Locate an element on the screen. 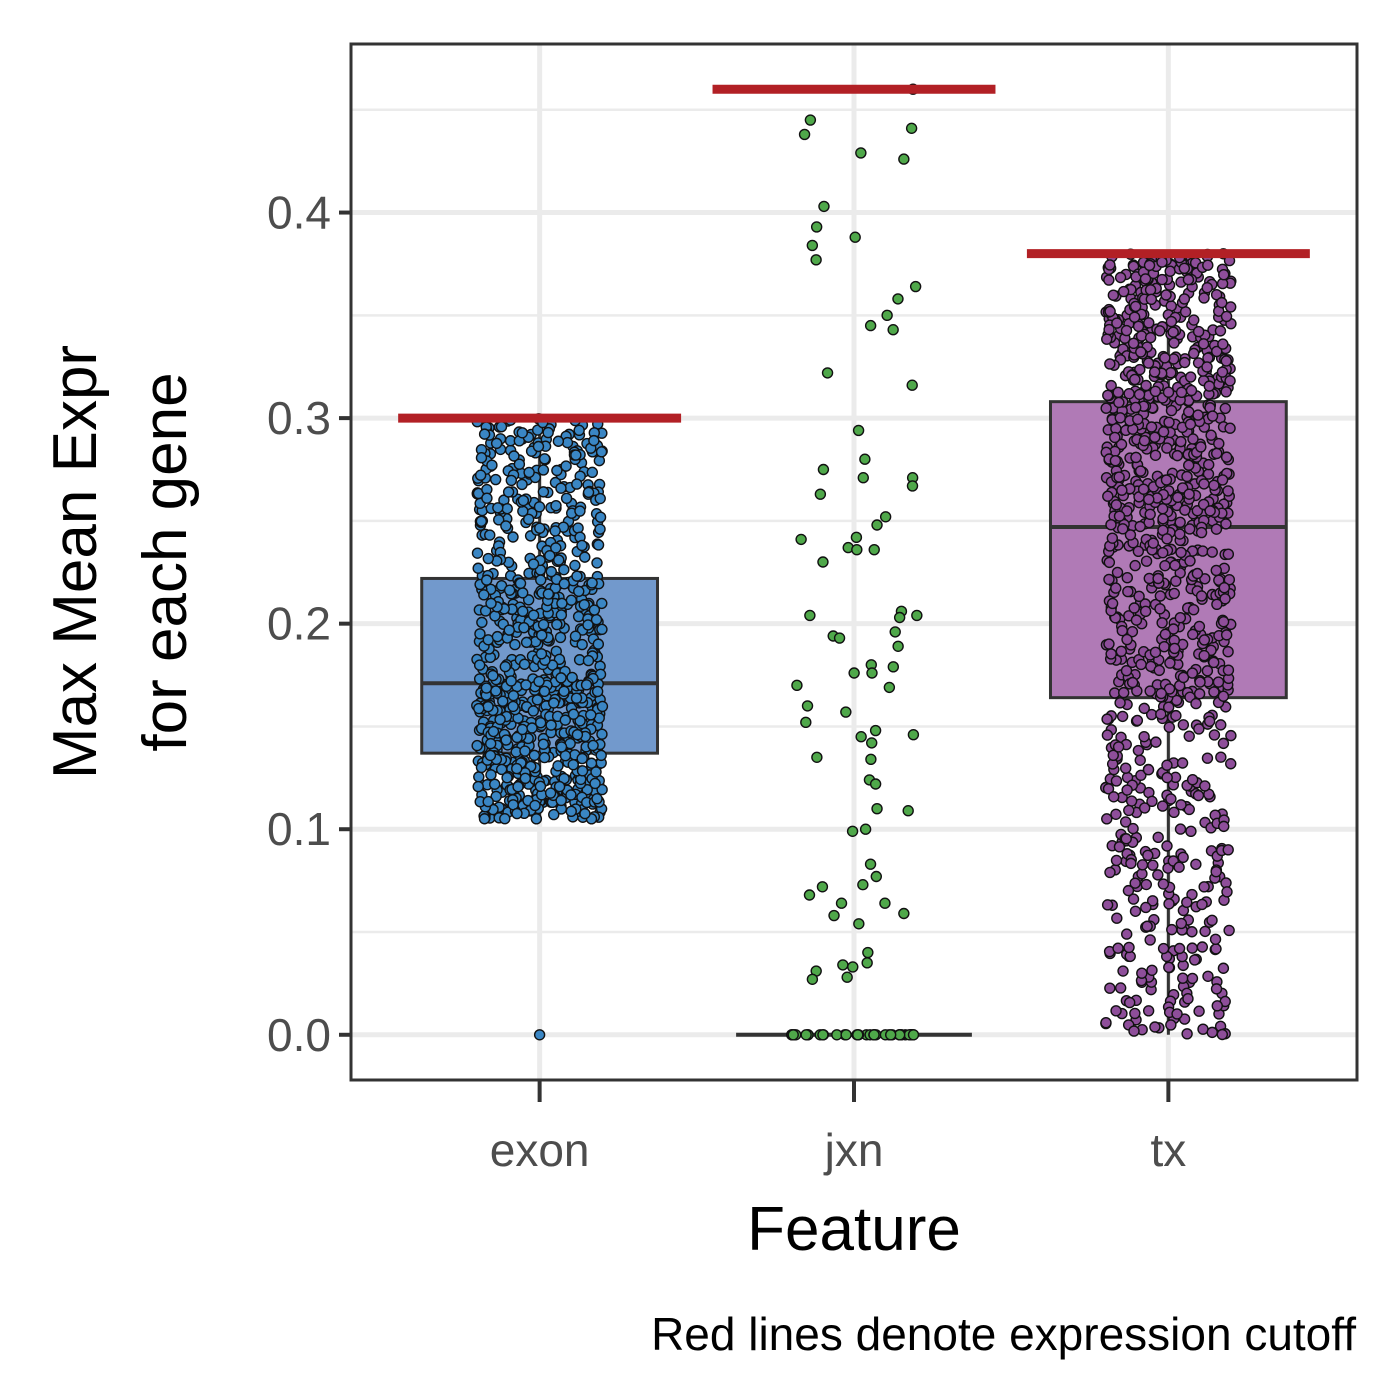 The image size is (1400, 1400). y-axis: 0.0 0.1 0.2 0.3 0.4 is located at coordinates (309, 624).